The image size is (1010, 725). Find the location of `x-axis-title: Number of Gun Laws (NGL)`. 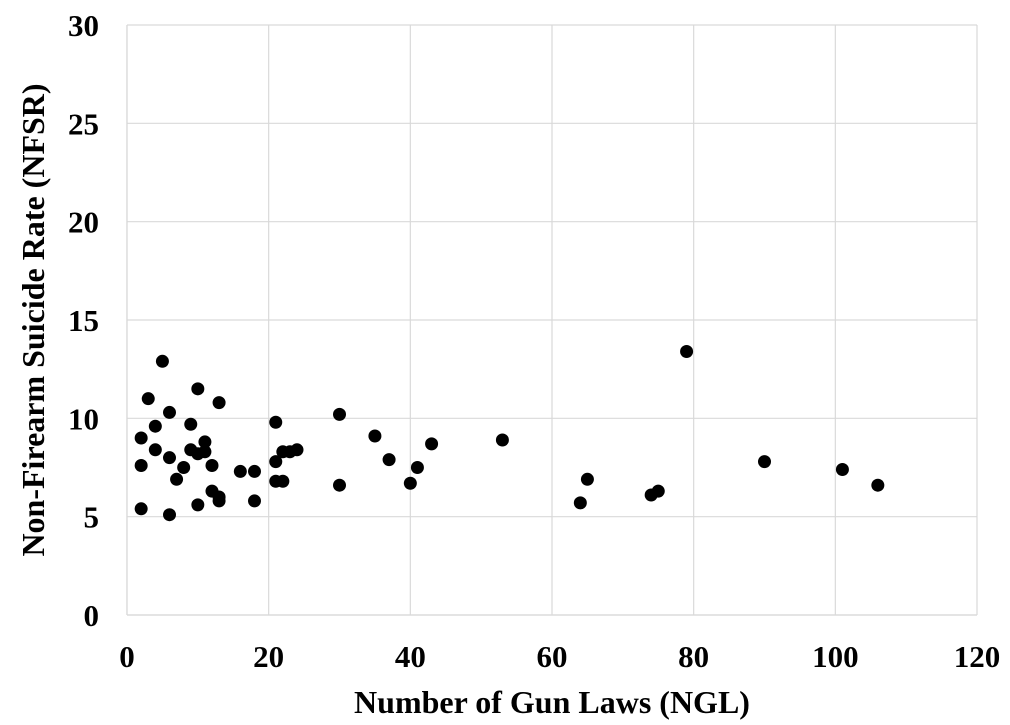

x-axis-title: Number of Gun Laws (NGL) is located at coordinates (552, 702).